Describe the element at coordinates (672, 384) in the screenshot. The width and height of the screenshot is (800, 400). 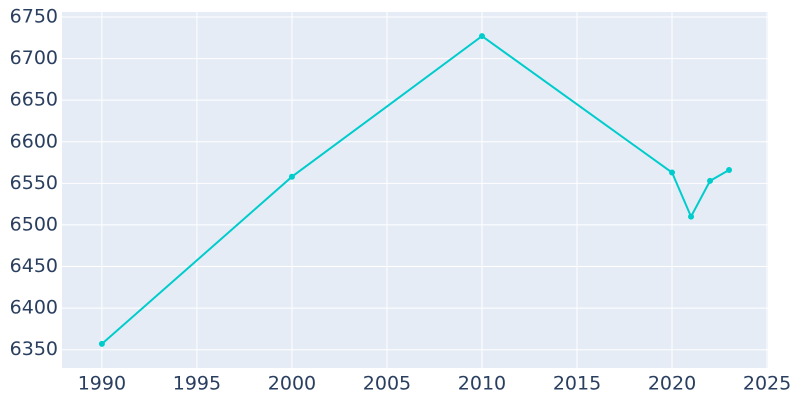
I see `x-tick-label: 2020` at that location.